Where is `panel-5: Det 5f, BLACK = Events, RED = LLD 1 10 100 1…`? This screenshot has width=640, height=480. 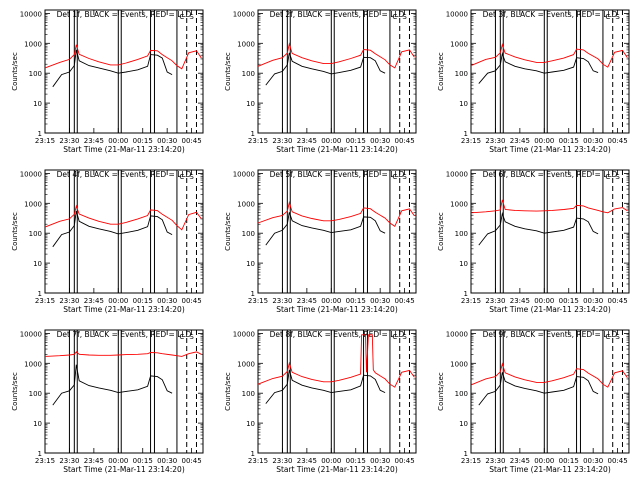
panel-5: Det 5f, BLACK = Events, RED = LLD 1 10 100 1… is located at coordinates (320, 241).